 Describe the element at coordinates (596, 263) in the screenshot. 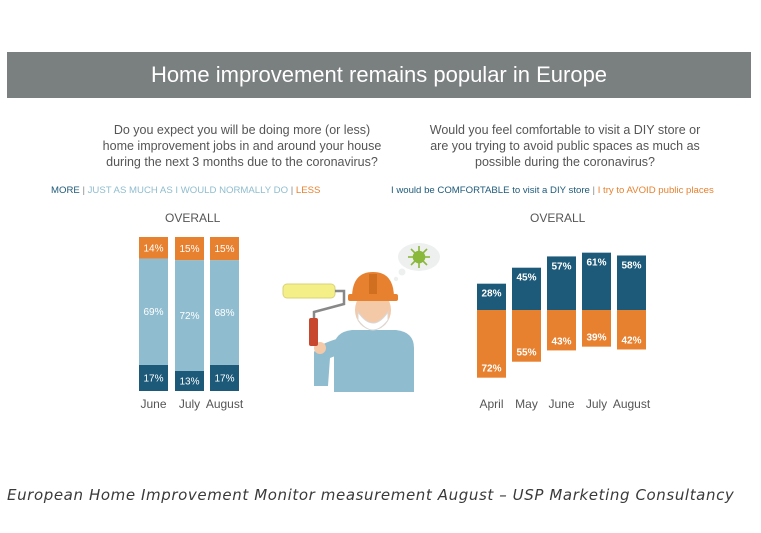

I see `data-label: 61%` at that location.